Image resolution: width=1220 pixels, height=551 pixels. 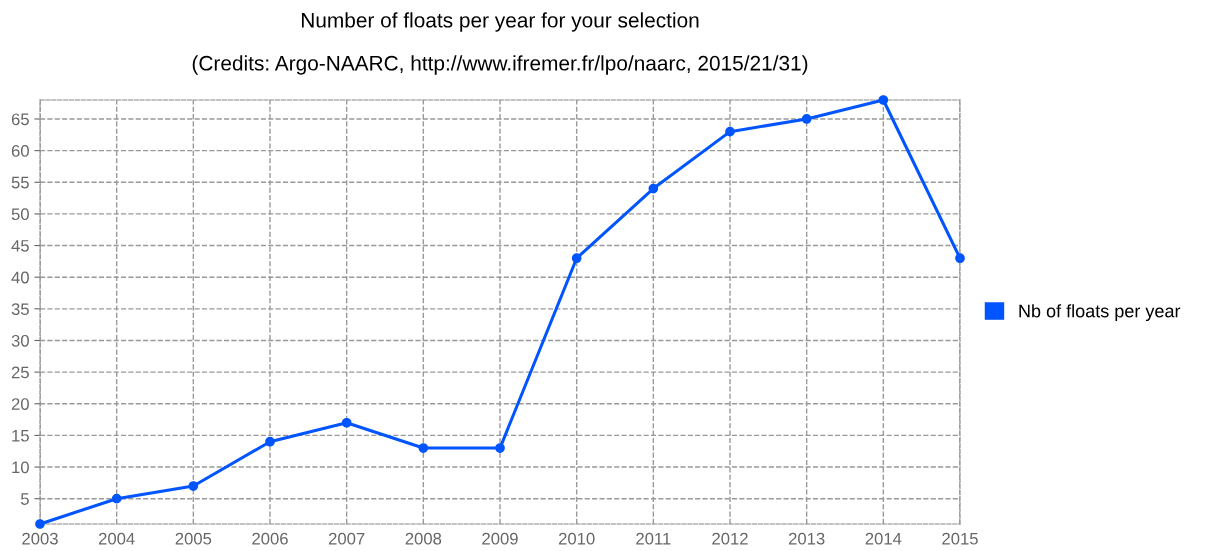 I want to click on y-tick-label: 35, so click(x=20, y=309).